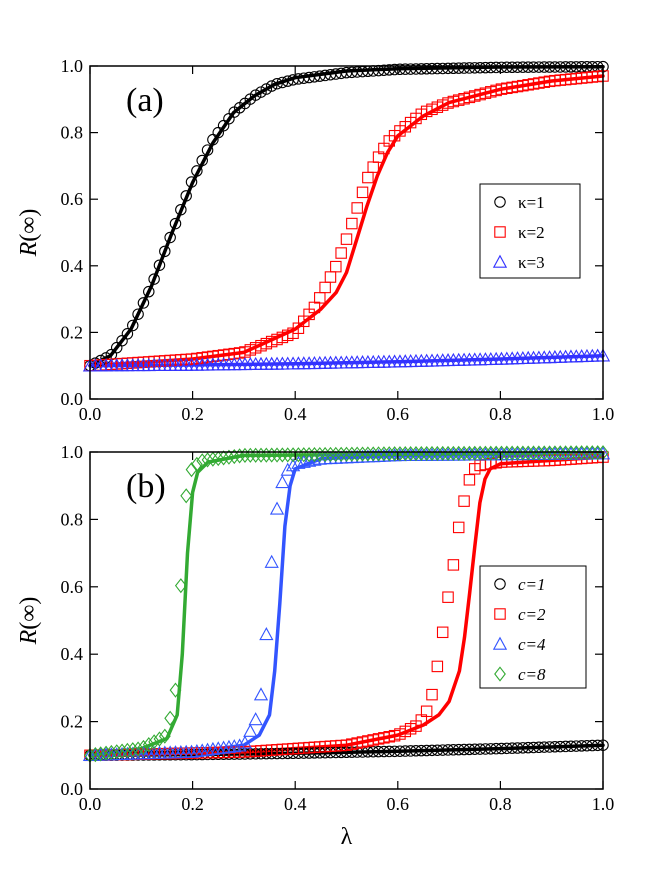 This screenshot has width=664, height=889. What do you see at coordinates (532, 614) in the screenshot?
I see `legend-label: c=2` at bounding box center [532, 614].